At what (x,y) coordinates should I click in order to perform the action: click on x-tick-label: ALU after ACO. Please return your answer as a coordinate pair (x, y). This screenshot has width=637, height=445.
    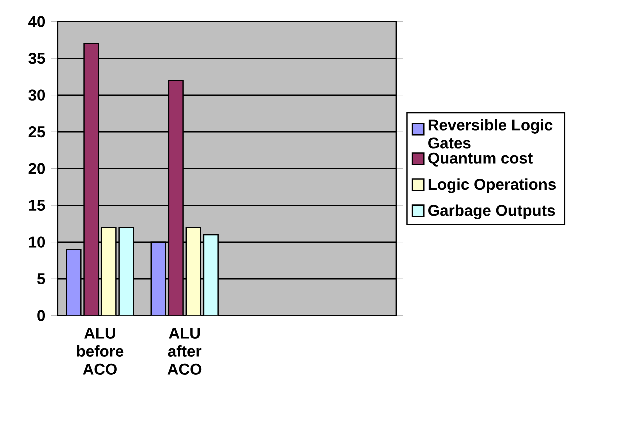
    Looking at the image, I should click on (185, 351).